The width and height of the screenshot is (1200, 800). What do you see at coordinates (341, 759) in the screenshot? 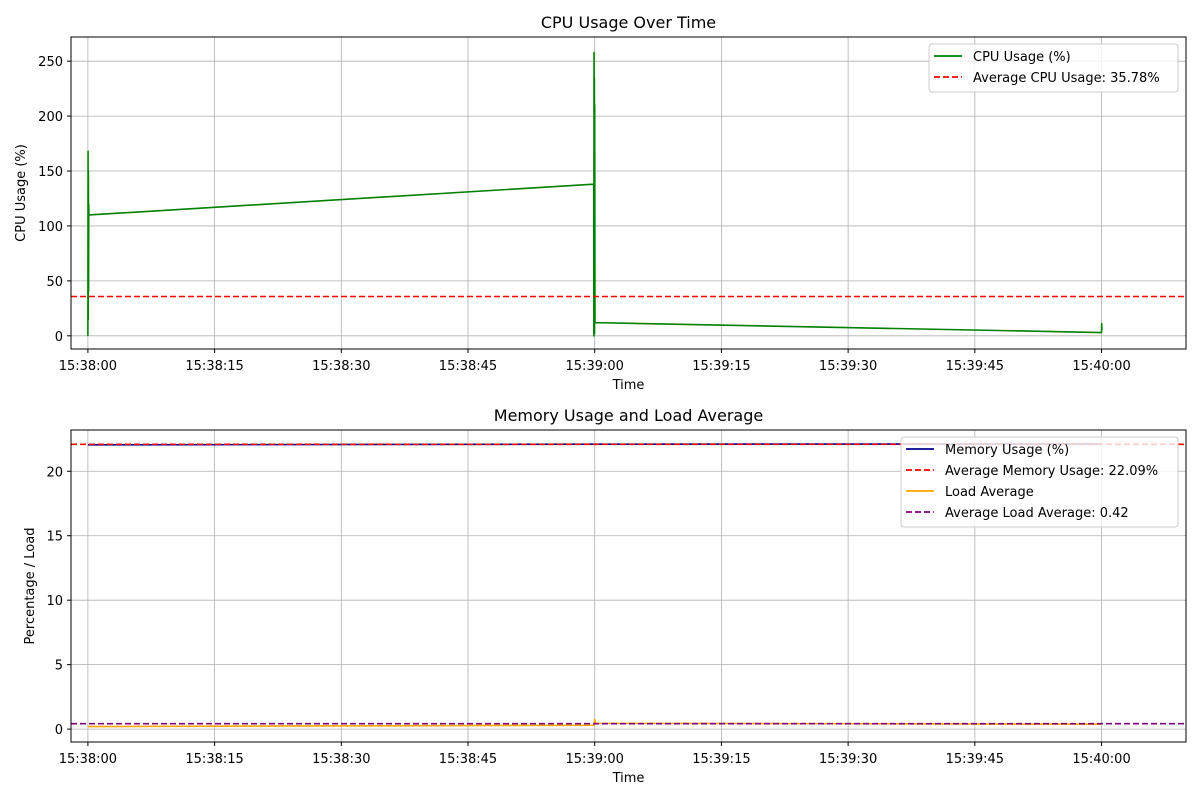
I see `chart2-x-tick-label: 15:38:30` at bounding box center [341, 759].